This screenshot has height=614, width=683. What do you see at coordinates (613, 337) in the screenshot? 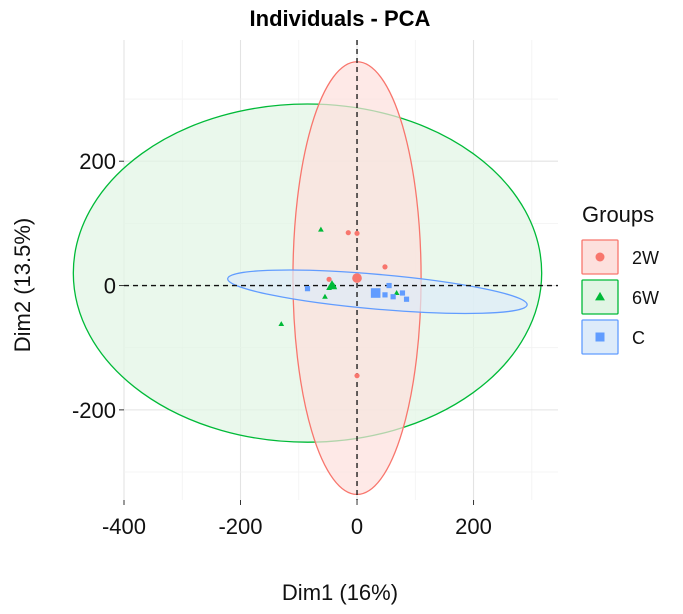
I see `legend-item-c: C` at bounding box center [613, 337].